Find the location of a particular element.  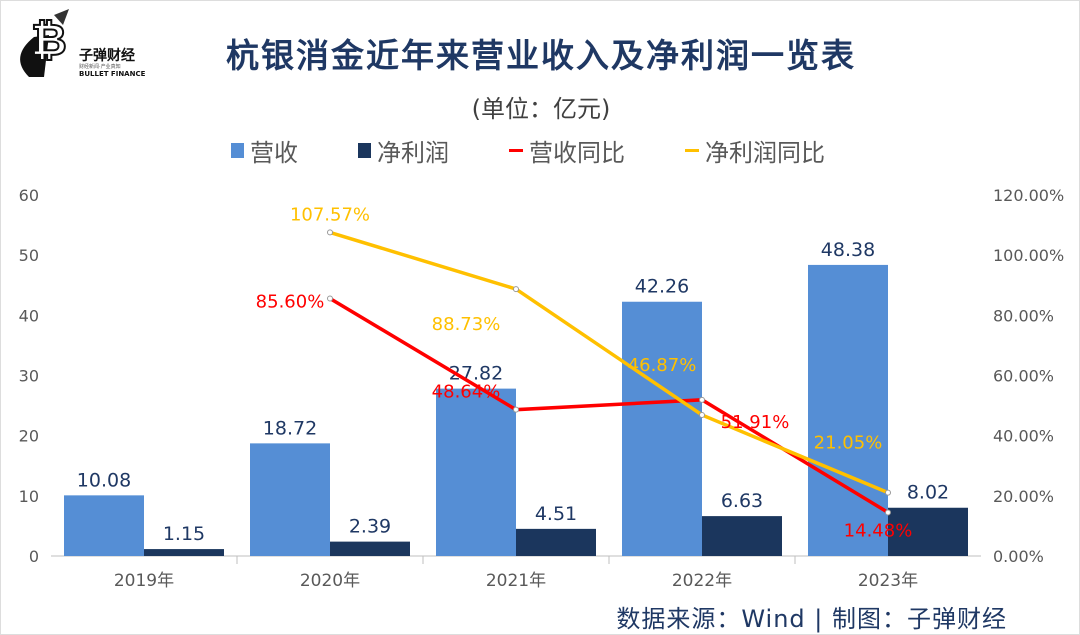

profit-yoy-label: 107.57% is located at coordinates (330, 214).